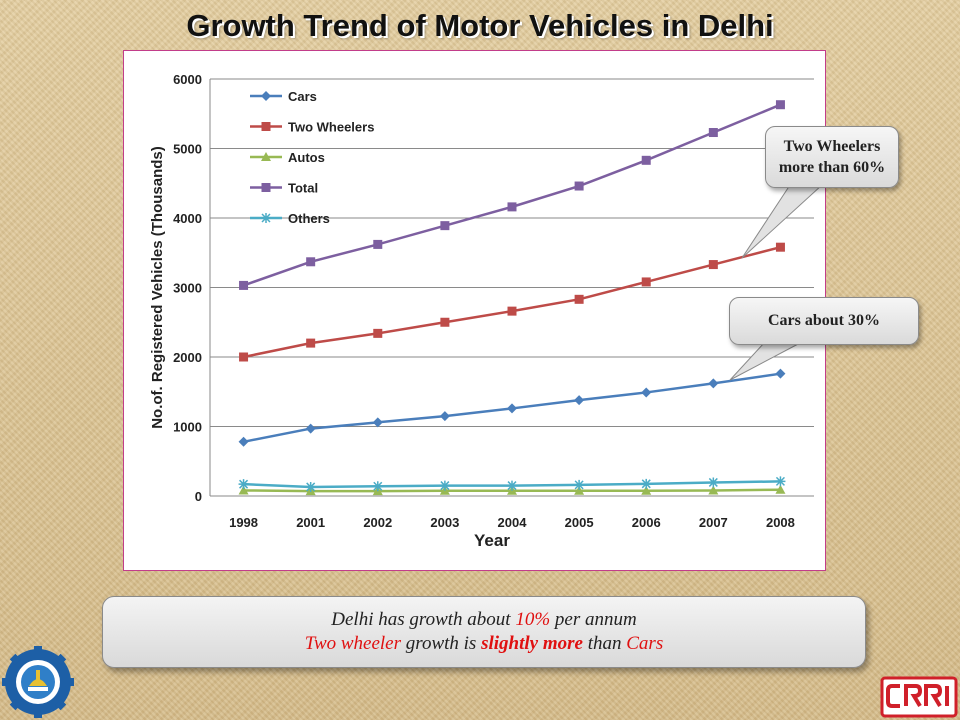 Image resolution: width=960 pixels, height=720 pixels. I want to click on legend-label-autos: Autos, so click(306, 157).